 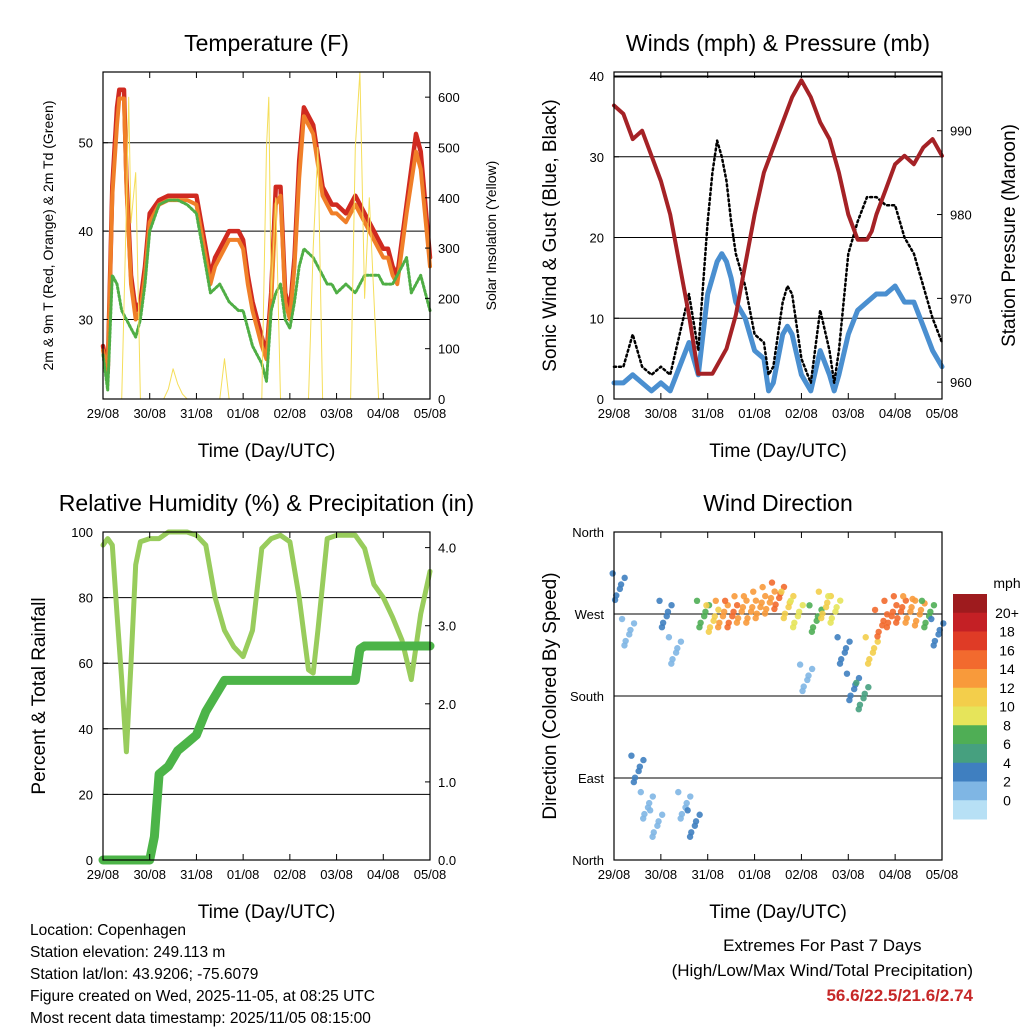 I want to click on y-axis-label: Direction (Colored By Speed), so click(x=550, y=695).